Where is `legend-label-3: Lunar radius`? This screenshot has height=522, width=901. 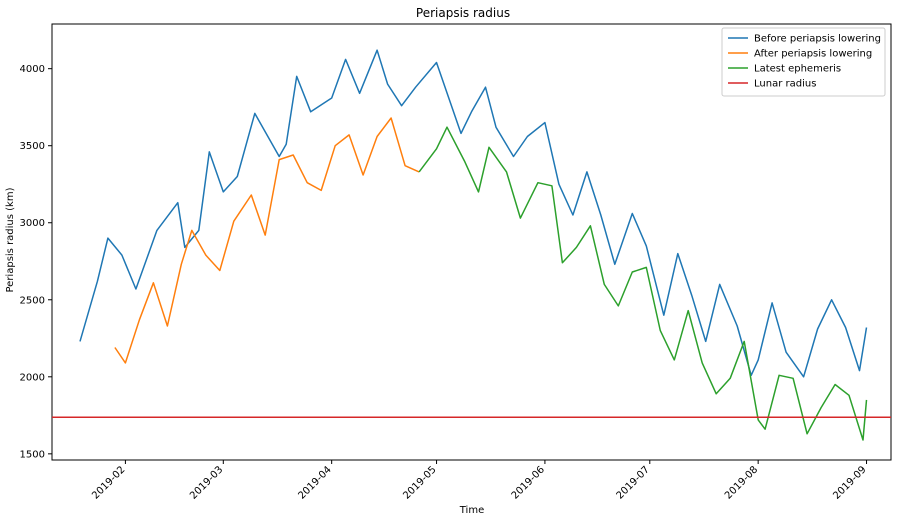
legend-label-3: Lunar radius is located at coordinates (785, 84).